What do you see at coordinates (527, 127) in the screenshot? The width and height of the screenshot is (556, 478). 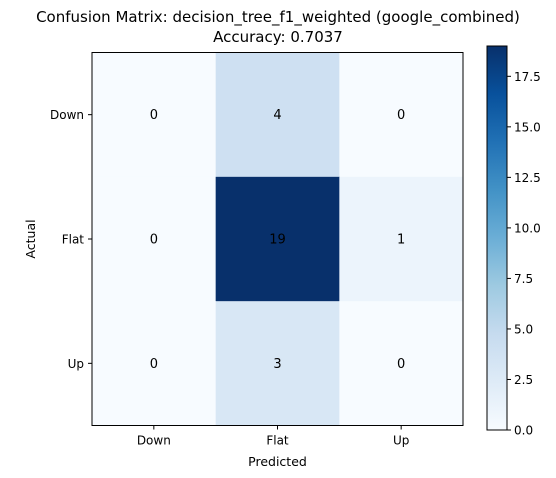 I see `colorbar-tick-label: 15.0` at bounding box center [527, 127].